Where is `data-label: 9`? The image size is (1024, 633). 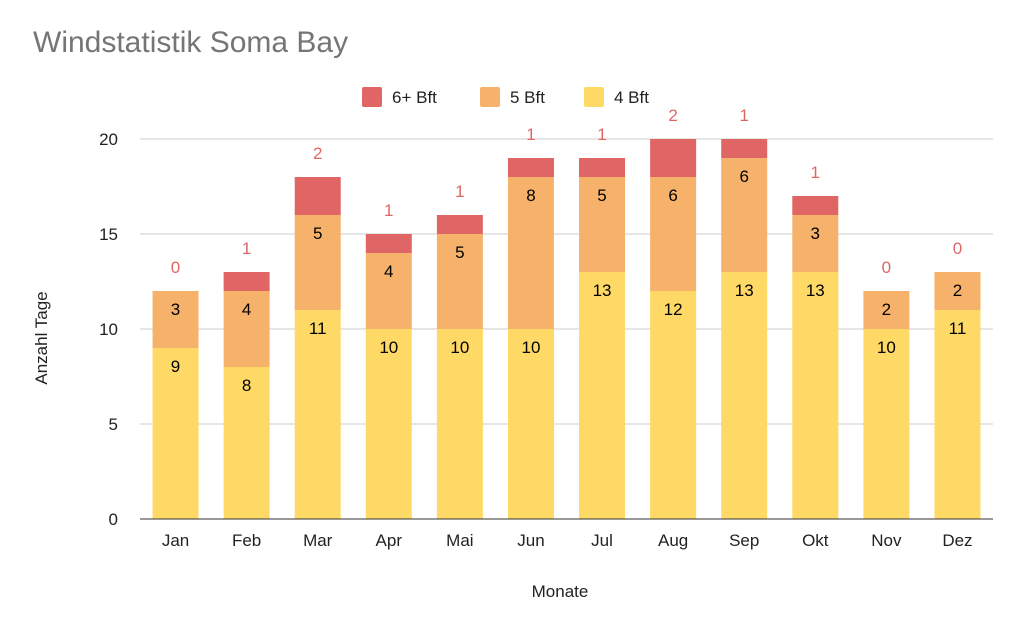
data-label: 9 is located at coordinates (175, 366).